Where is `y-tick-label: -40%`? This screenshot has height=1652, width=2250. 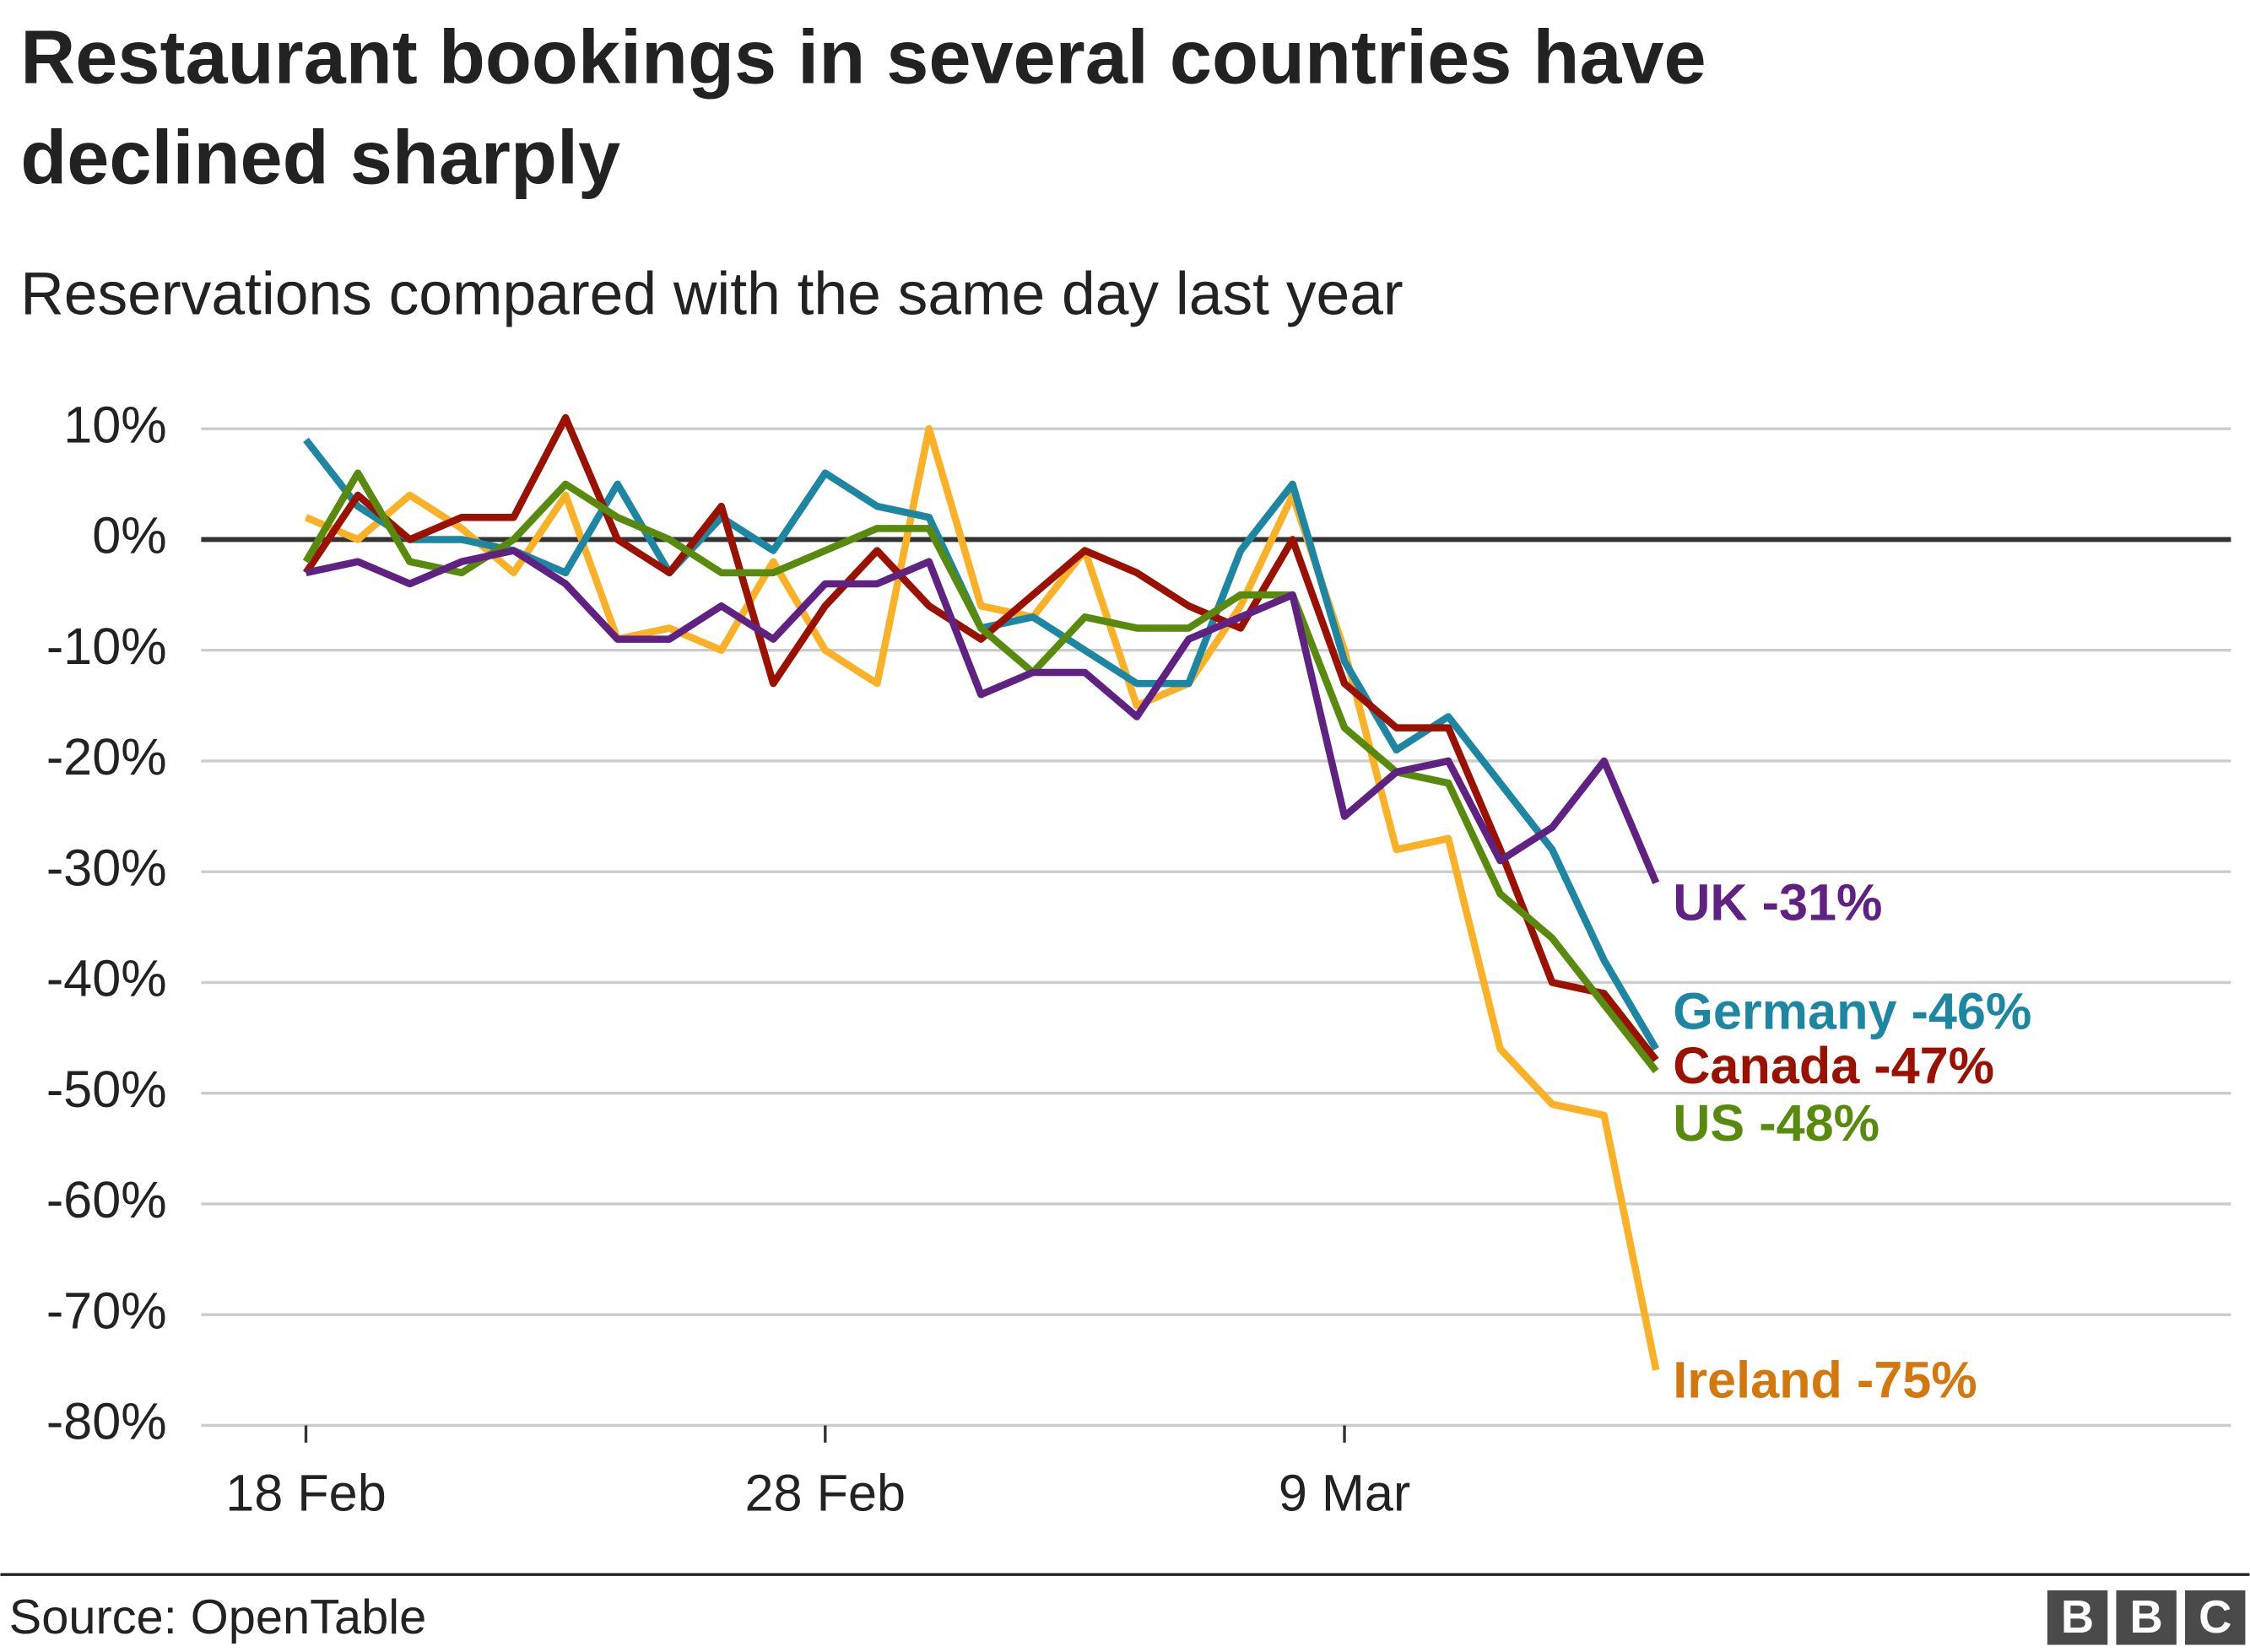
y-tick-label: -40% is located at coordinates (106, 978).